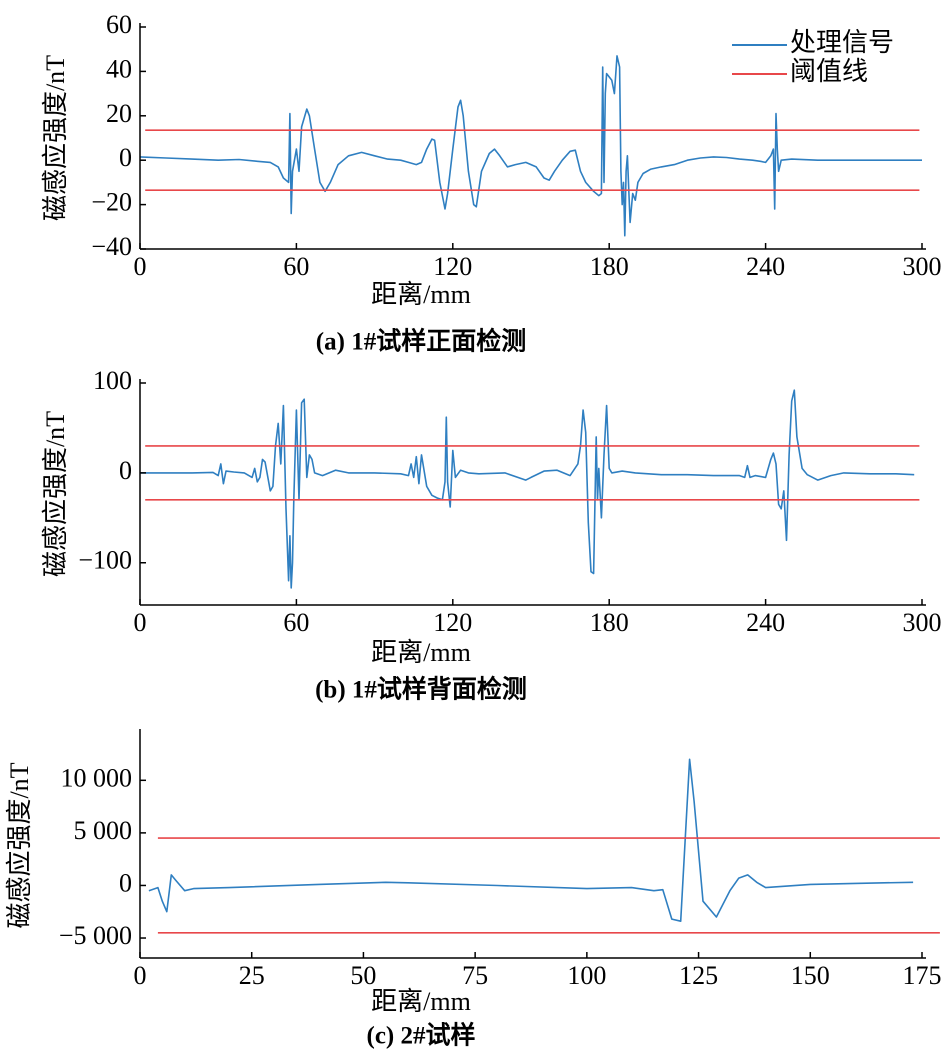  Describe the element at coordinates (475, 975) in the screenshot. I see `x-tick-label: 75` at that location.